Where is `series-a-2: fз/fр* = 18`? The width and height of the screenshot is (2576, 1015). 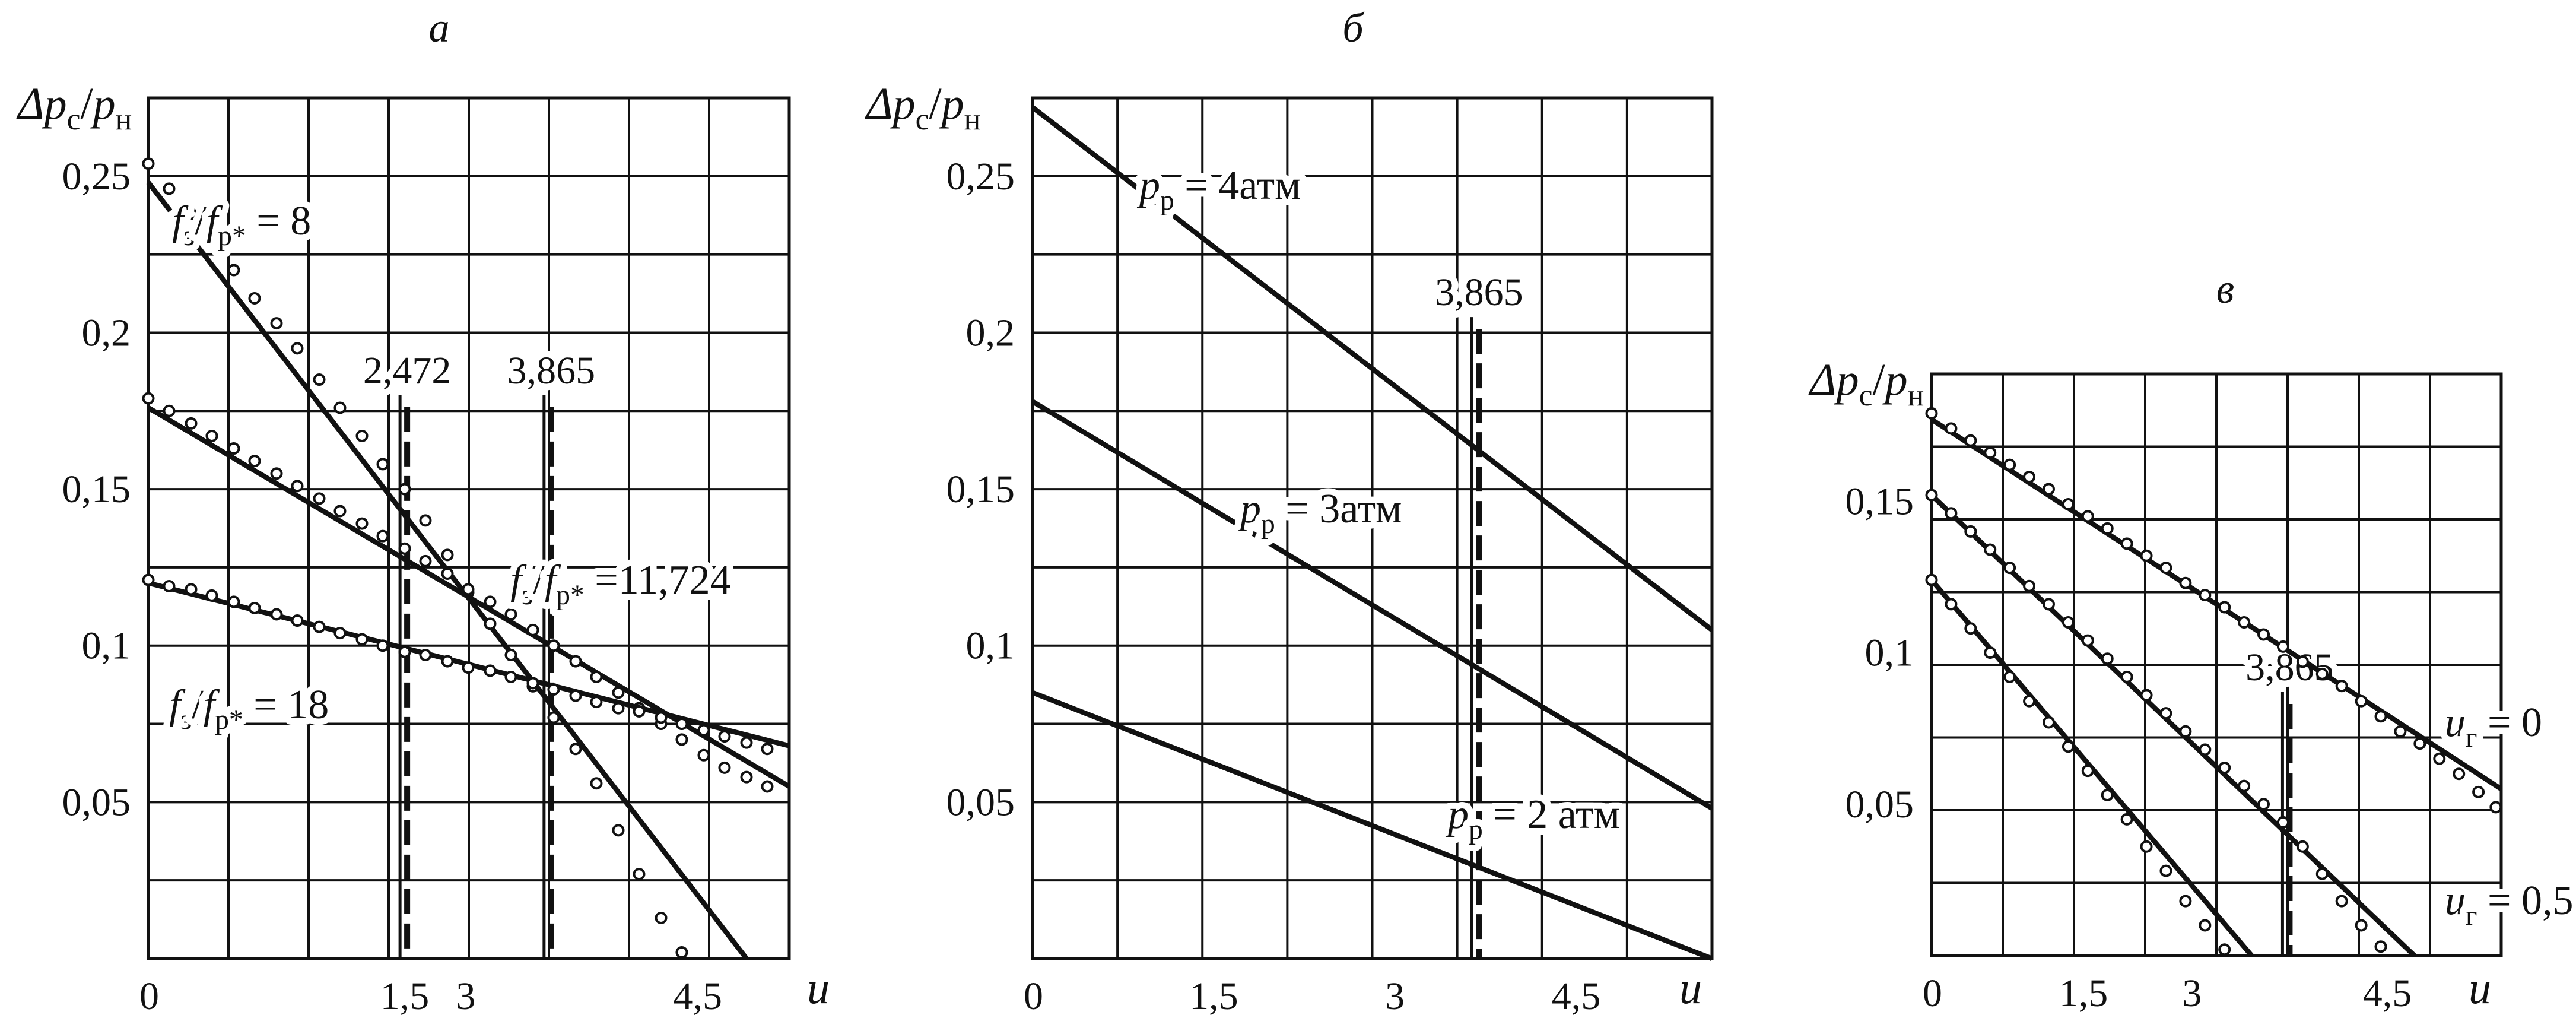 series-a-2: fз/fр* = 18 is located at coordinates (466, 664).